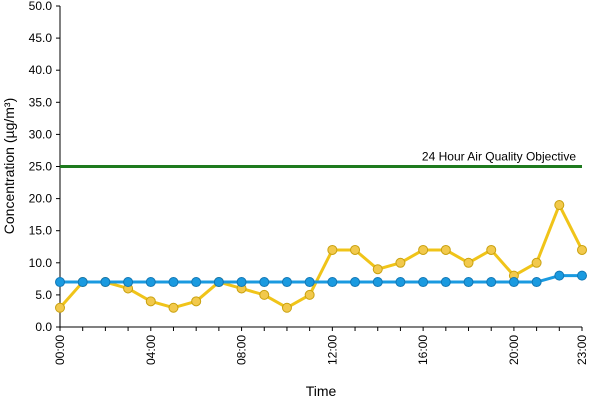 Image resolution: width=600 pixels, height=400 pixels. Describe the element at coordinates (321, 159) in the screenshot. I see `reference-line-group: 24 Hour Air Quality Objective` at that location.